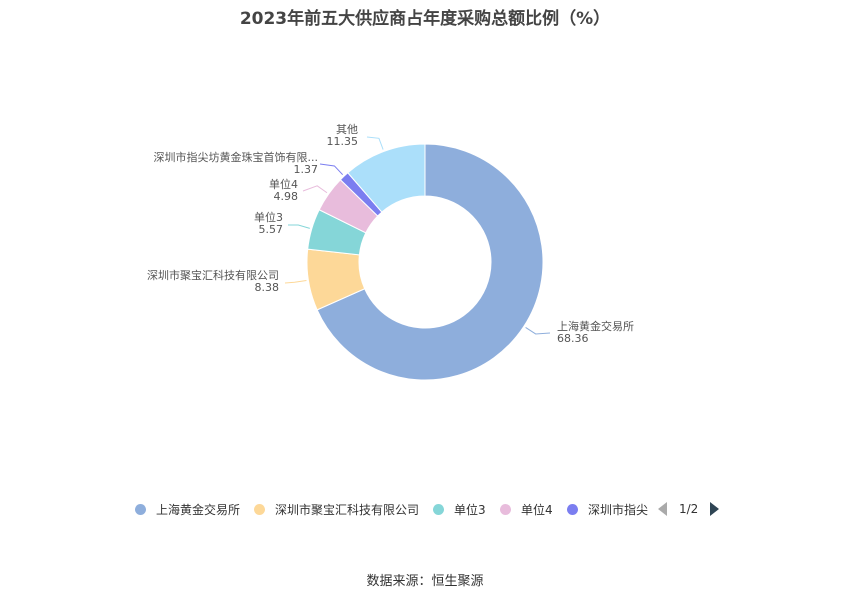  I want to click on legend-pager: 1/2, so click(689, 509).